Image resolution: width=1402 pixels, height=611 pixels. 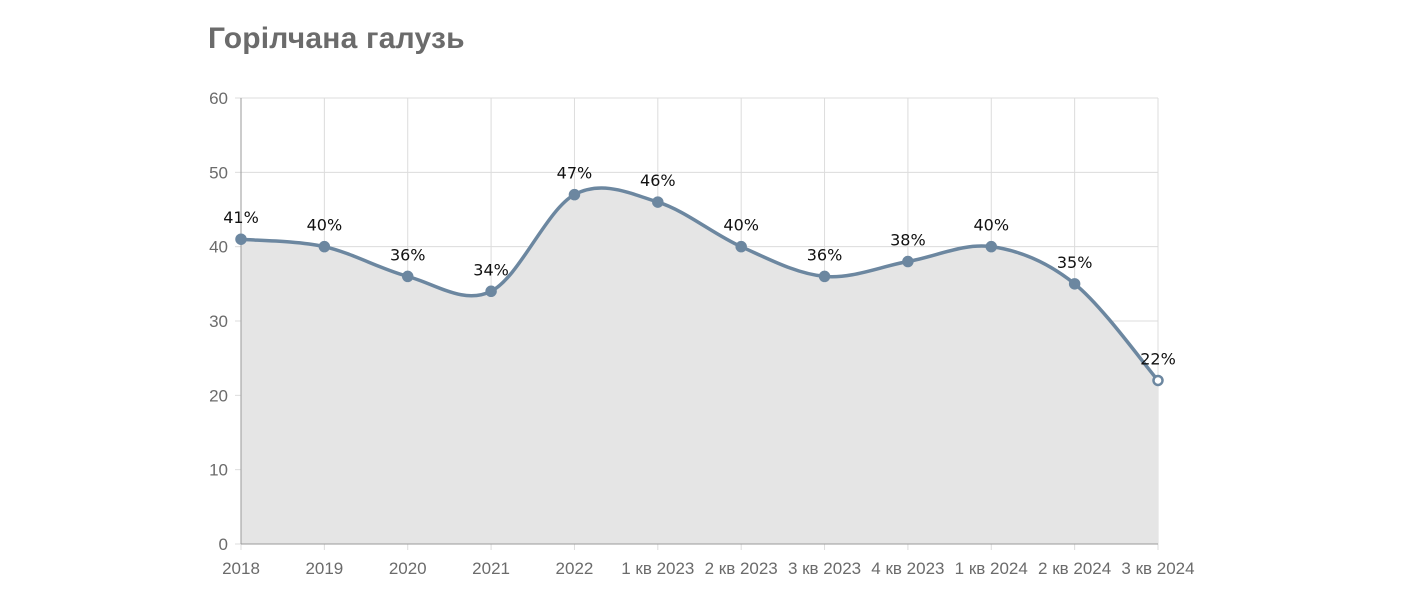 What do you see at coordinates (223, 544) in the screenshot?
I see `y-tick-label: 0` at bounding box center [223, 544].